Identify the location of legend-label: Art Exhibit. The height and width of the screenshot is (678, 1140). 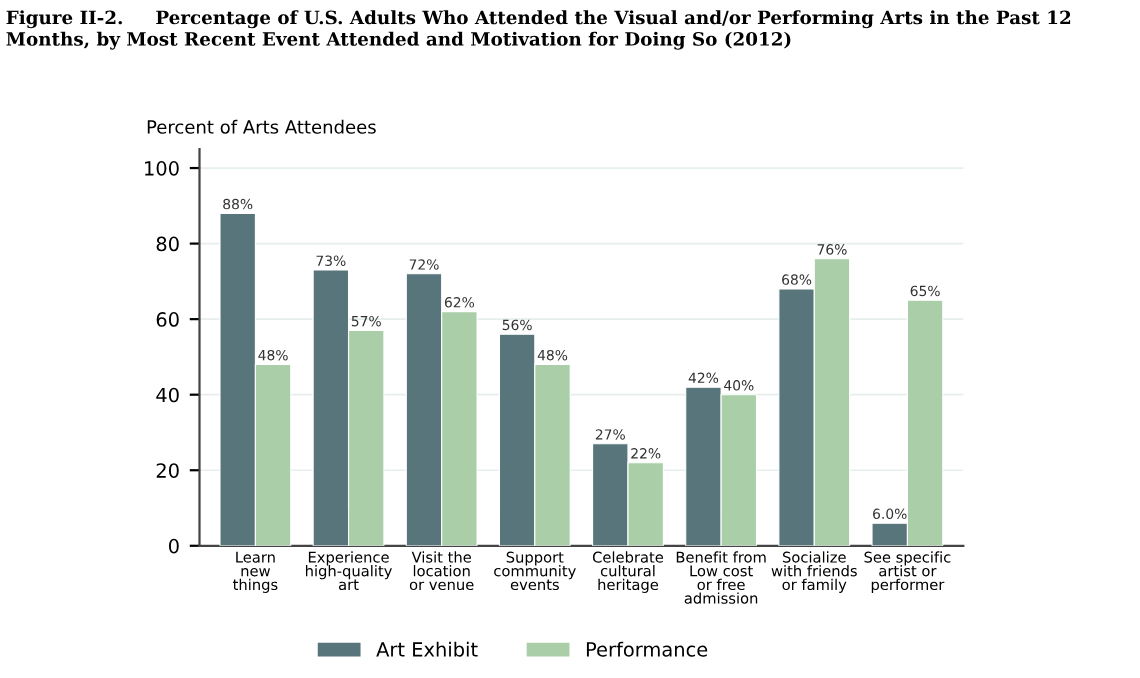
(427, 649).